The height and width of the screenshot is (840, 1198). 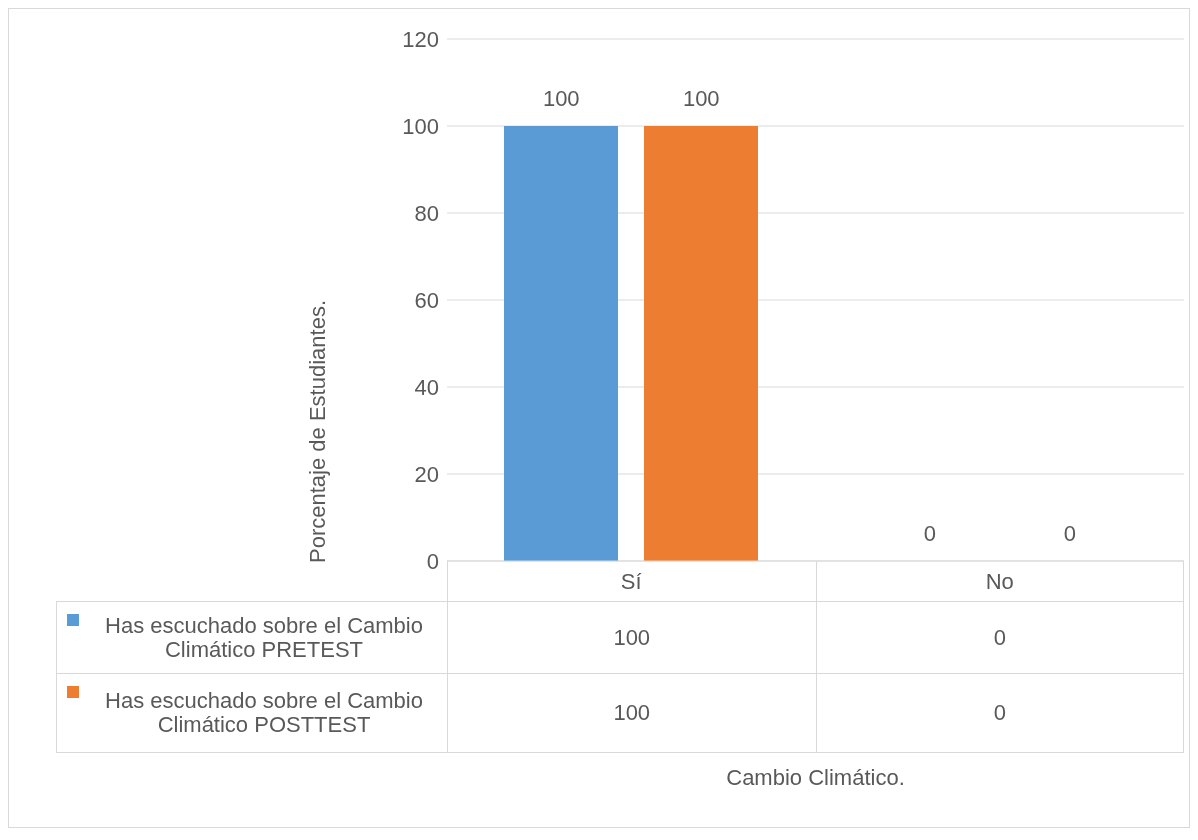 What do you see at coordinates (432, 561) in the screenshot?
I see `y-tick-label: 0` at bounding box center [432, 561].